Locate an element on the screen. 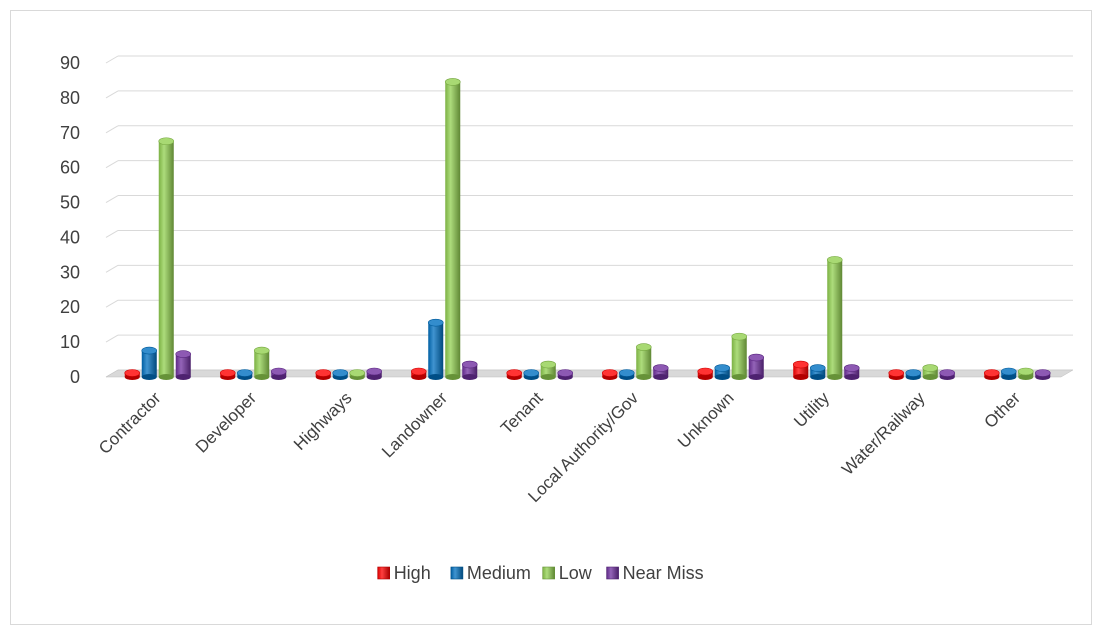 The width and height of the screenshot is (1105, 628). y-tick-label: 30 is located at coordinates (70, 272).